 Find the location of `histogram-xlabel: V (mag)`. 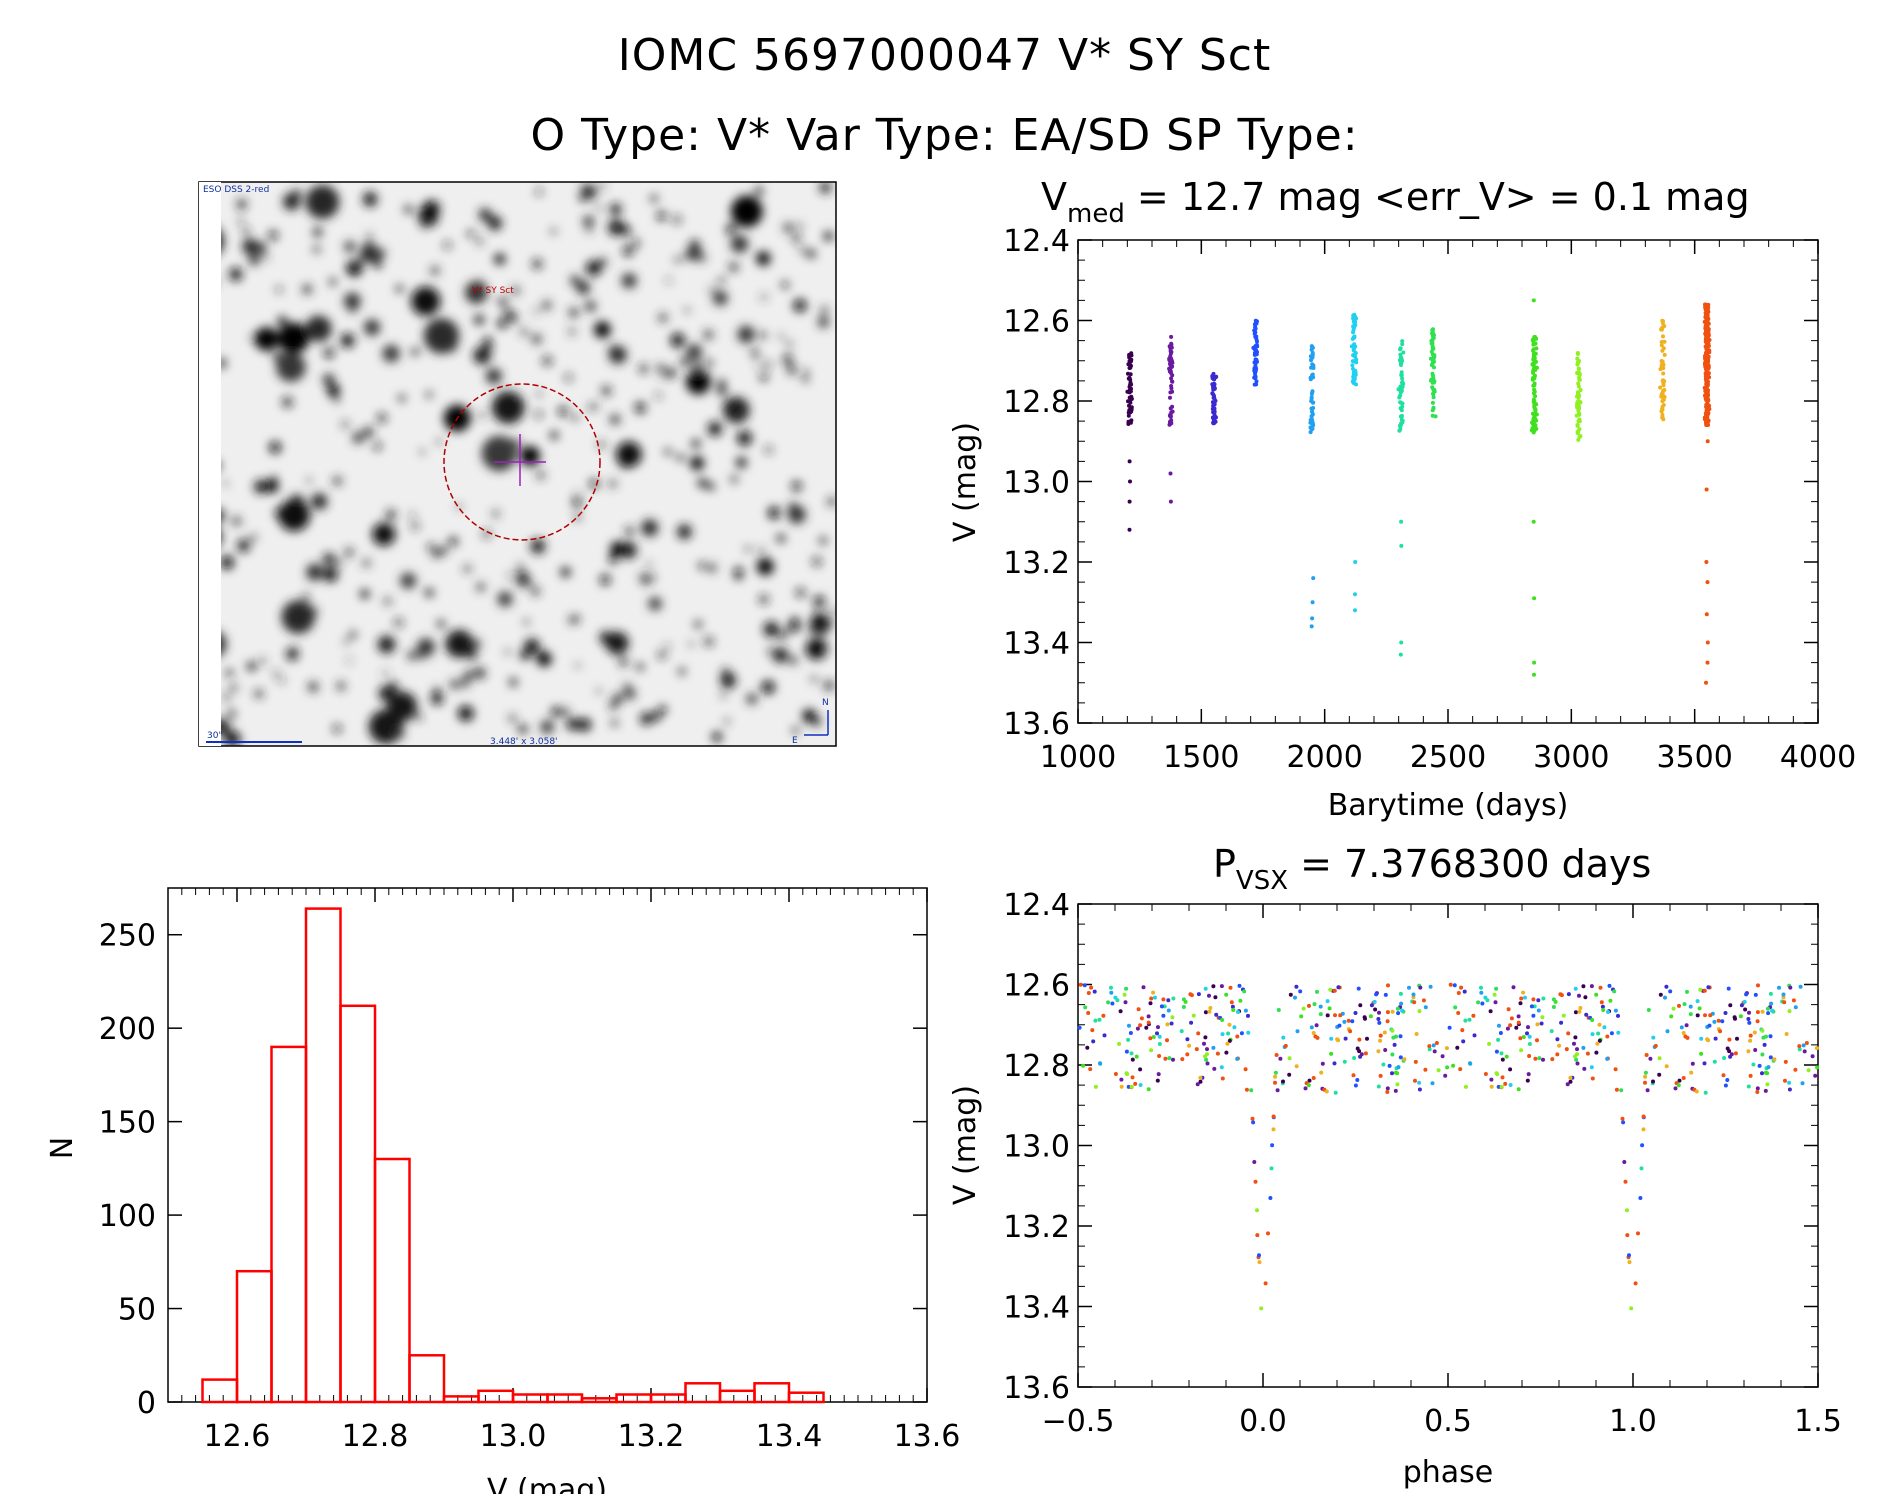

histogram-xlabel: V (mag) is located at coordinates (547, 1483).